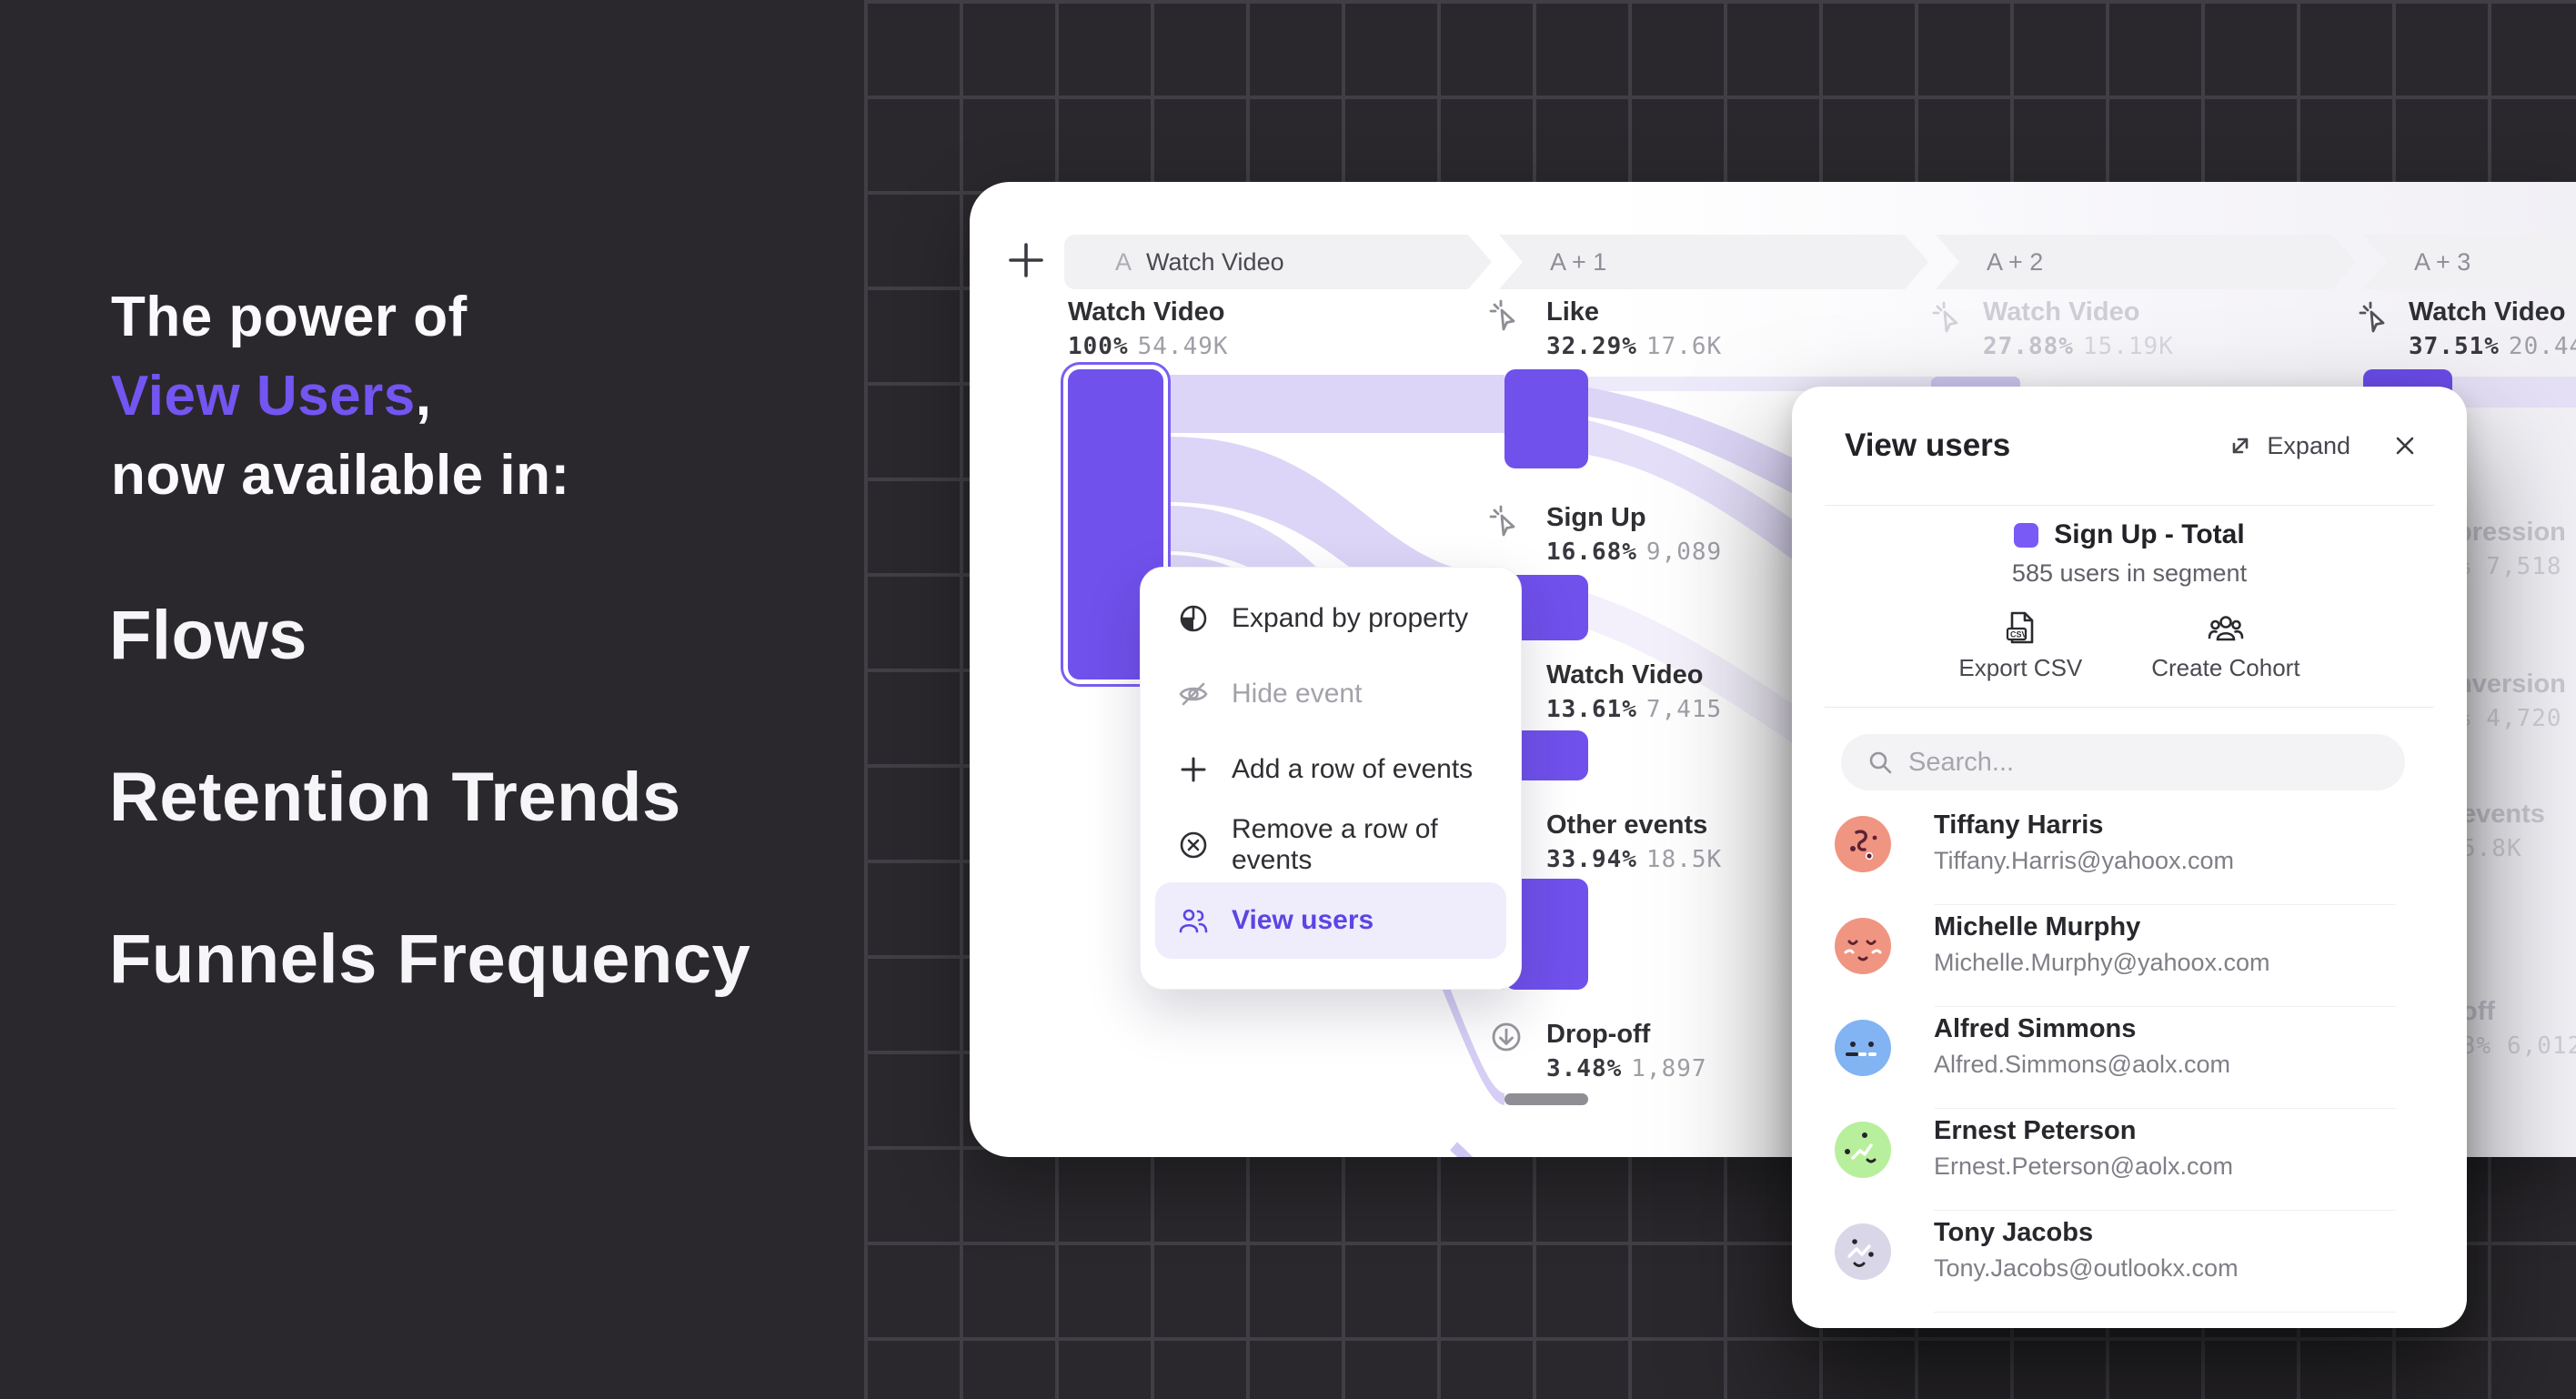 The height and width of the screenshot is (1399, 2576). I want to click on event-count: 1,897, so click(1669, 1068).